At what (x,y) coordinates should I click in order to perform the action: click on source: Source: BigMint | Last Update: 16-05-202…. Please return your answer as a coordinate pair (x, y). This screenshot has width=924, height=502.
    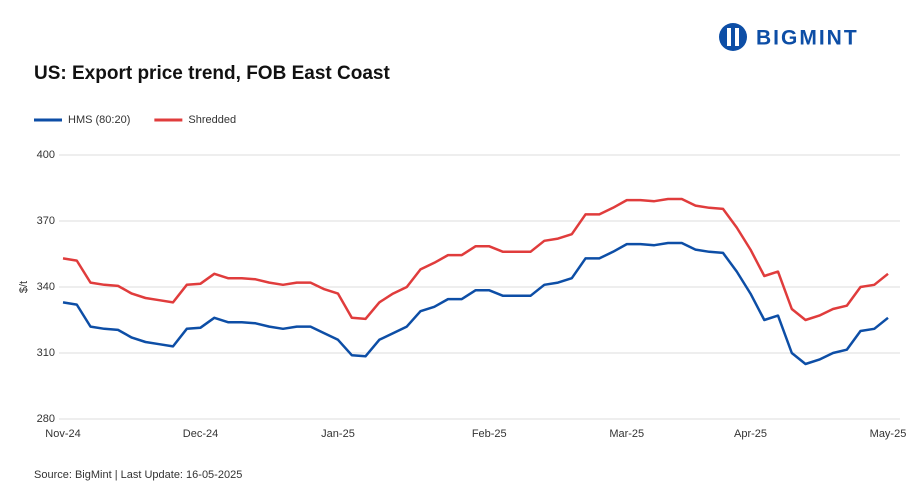
    Looking at the image, I should click on (138, 475).